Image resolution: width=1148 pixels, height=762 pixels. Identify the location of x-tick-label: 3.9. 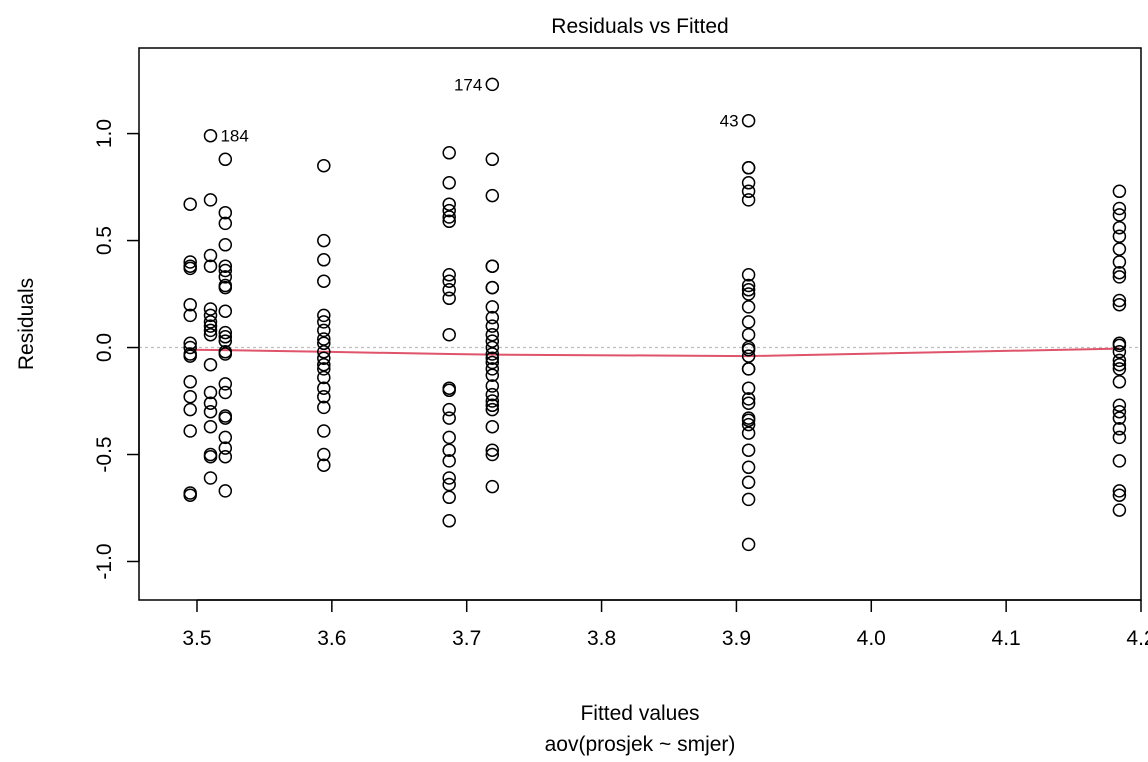
(736, 638).